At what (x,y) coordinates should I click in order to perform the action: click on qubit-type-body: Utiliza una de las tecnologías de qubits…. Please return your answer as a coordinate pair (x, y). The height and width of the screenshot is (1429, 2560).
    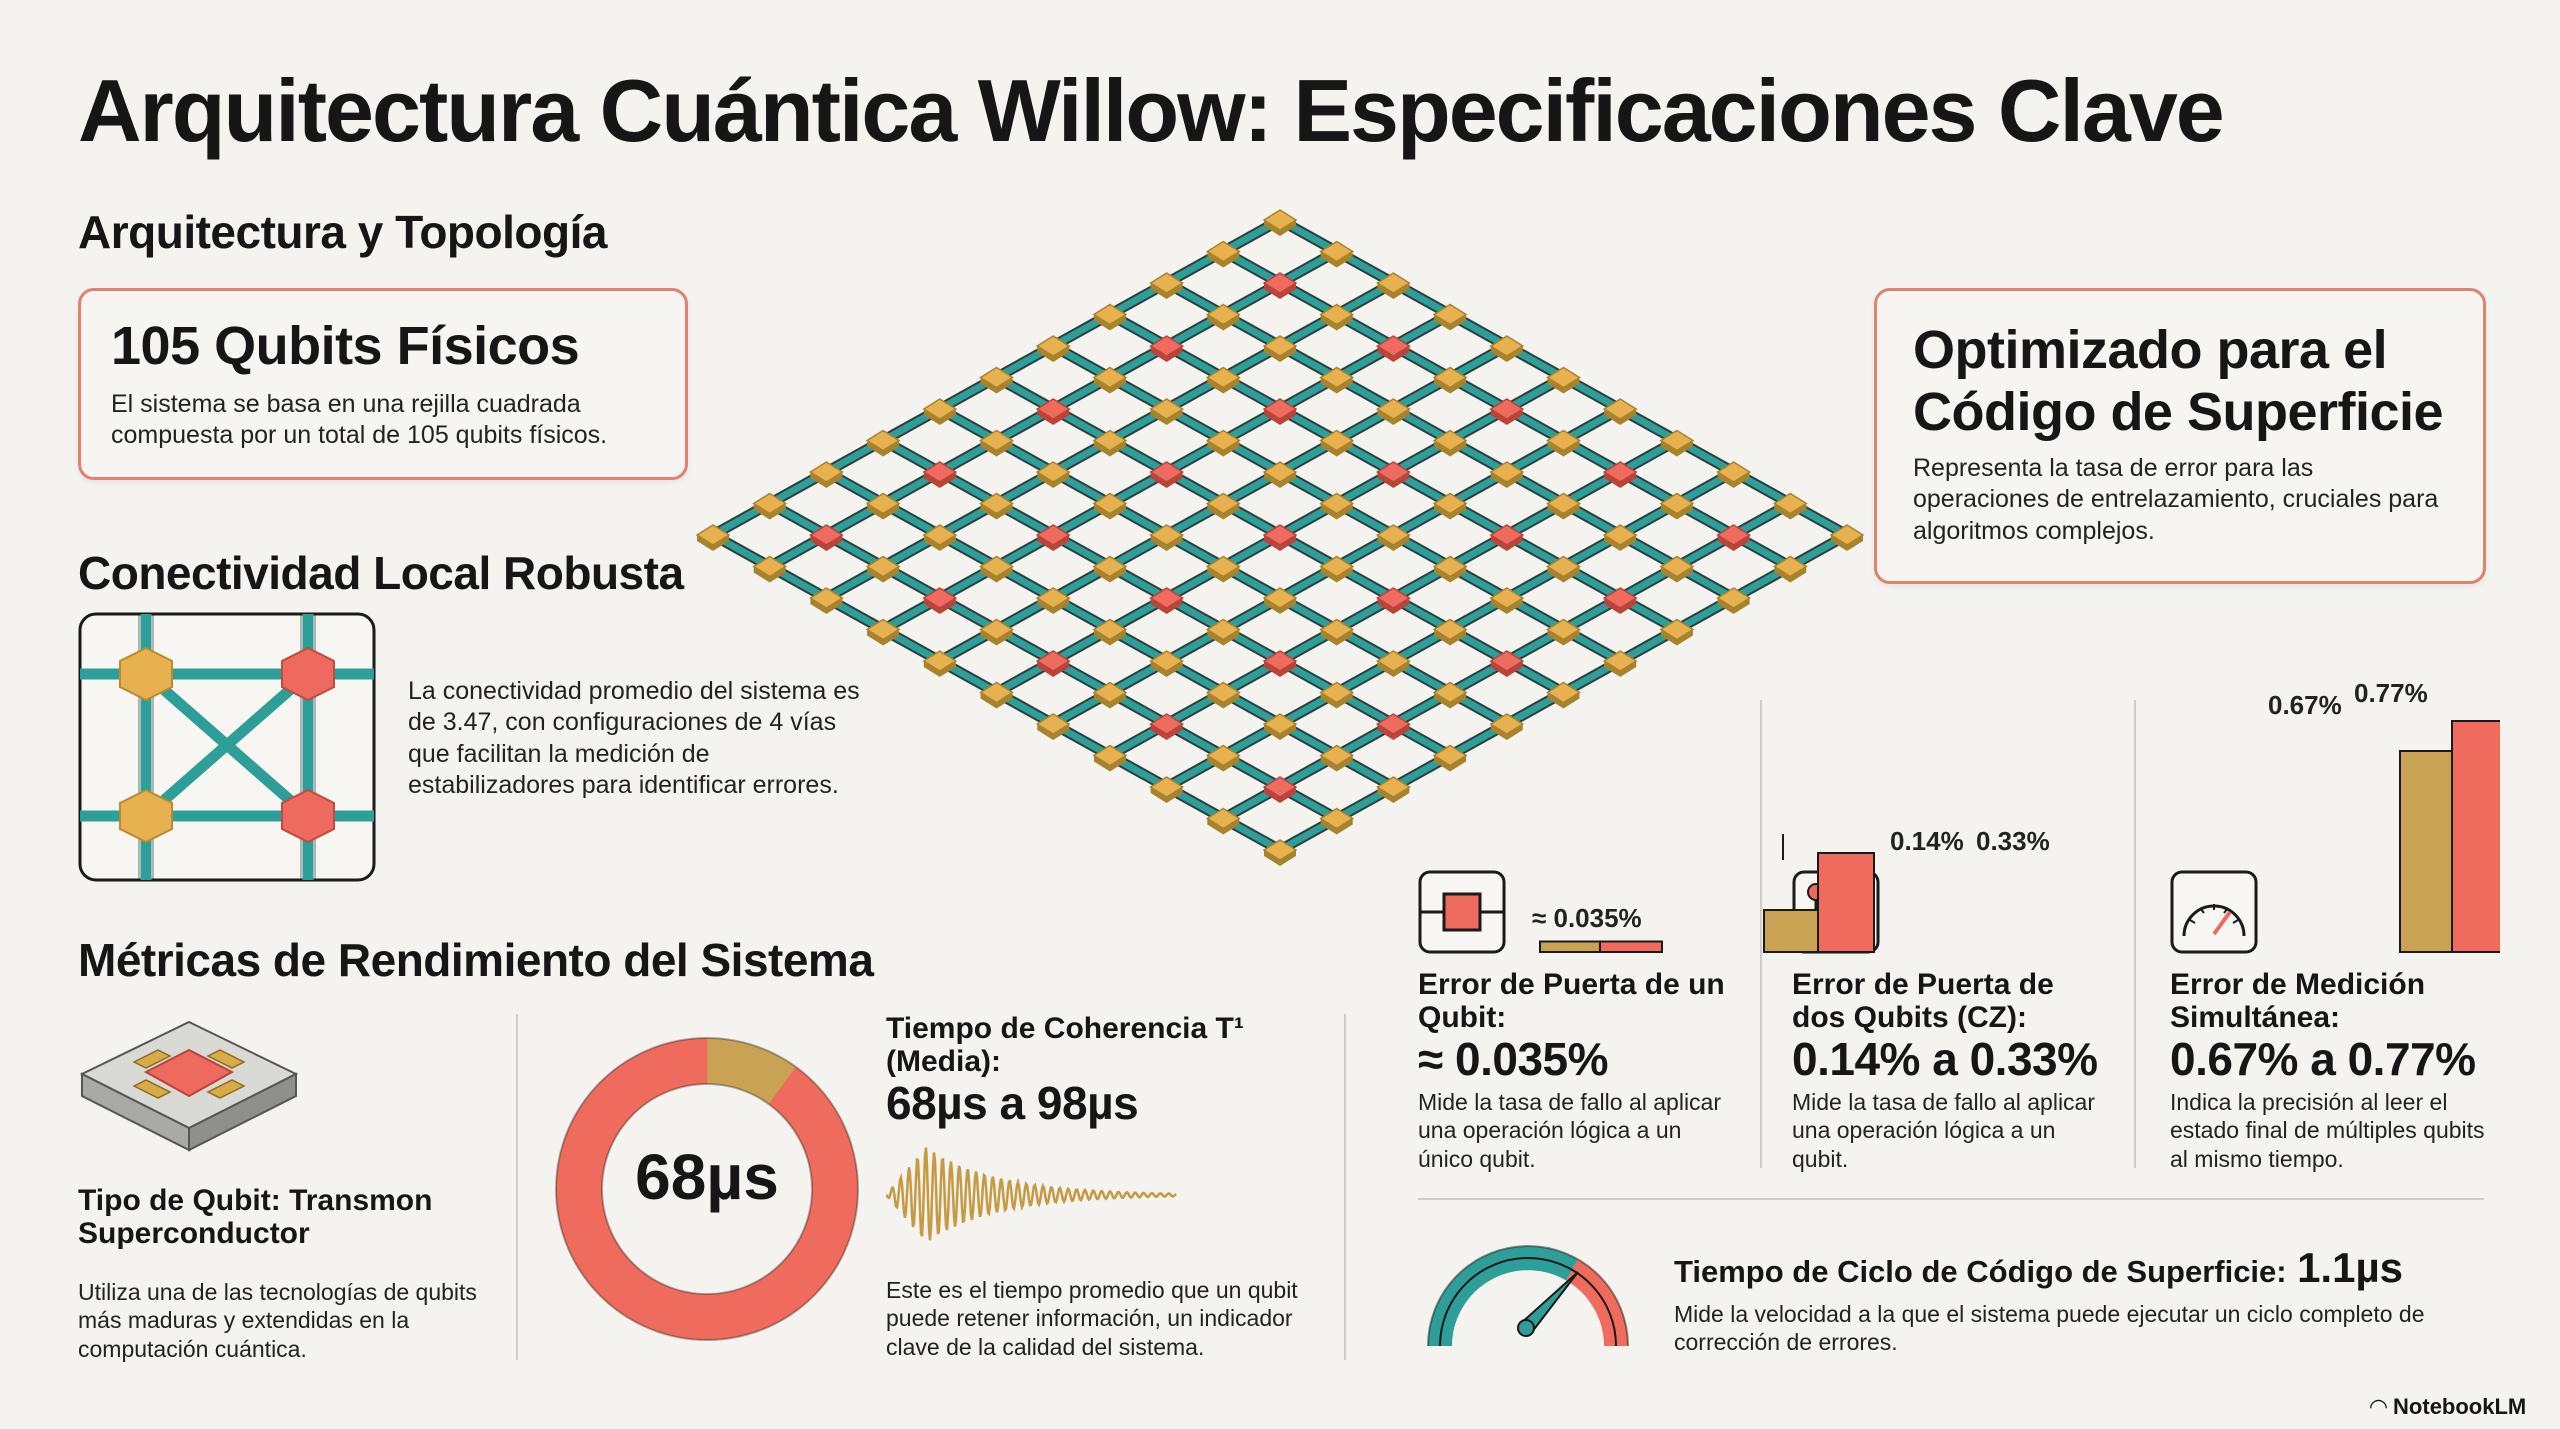
    Looking at the image, I should click on (277, 1320).